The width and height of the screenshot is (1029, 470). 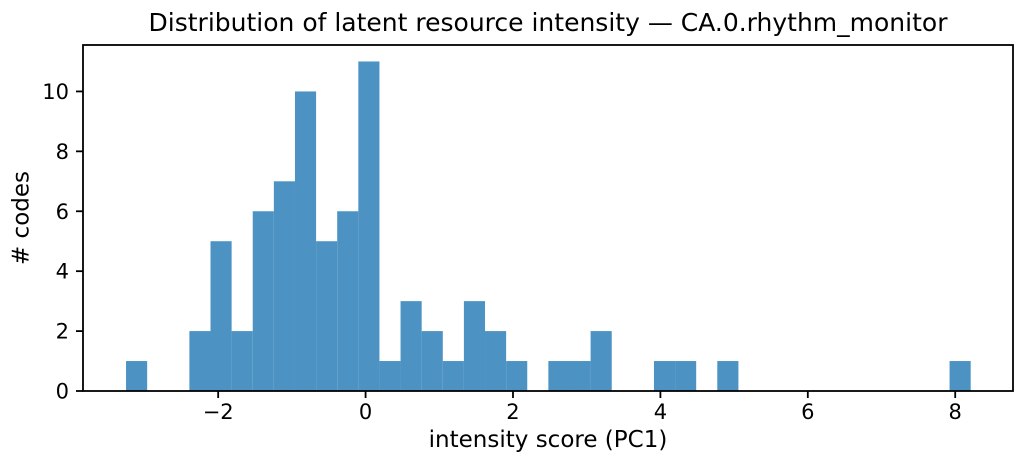 I want to click on x-tick-label: −2, so click(x=218, y=412).